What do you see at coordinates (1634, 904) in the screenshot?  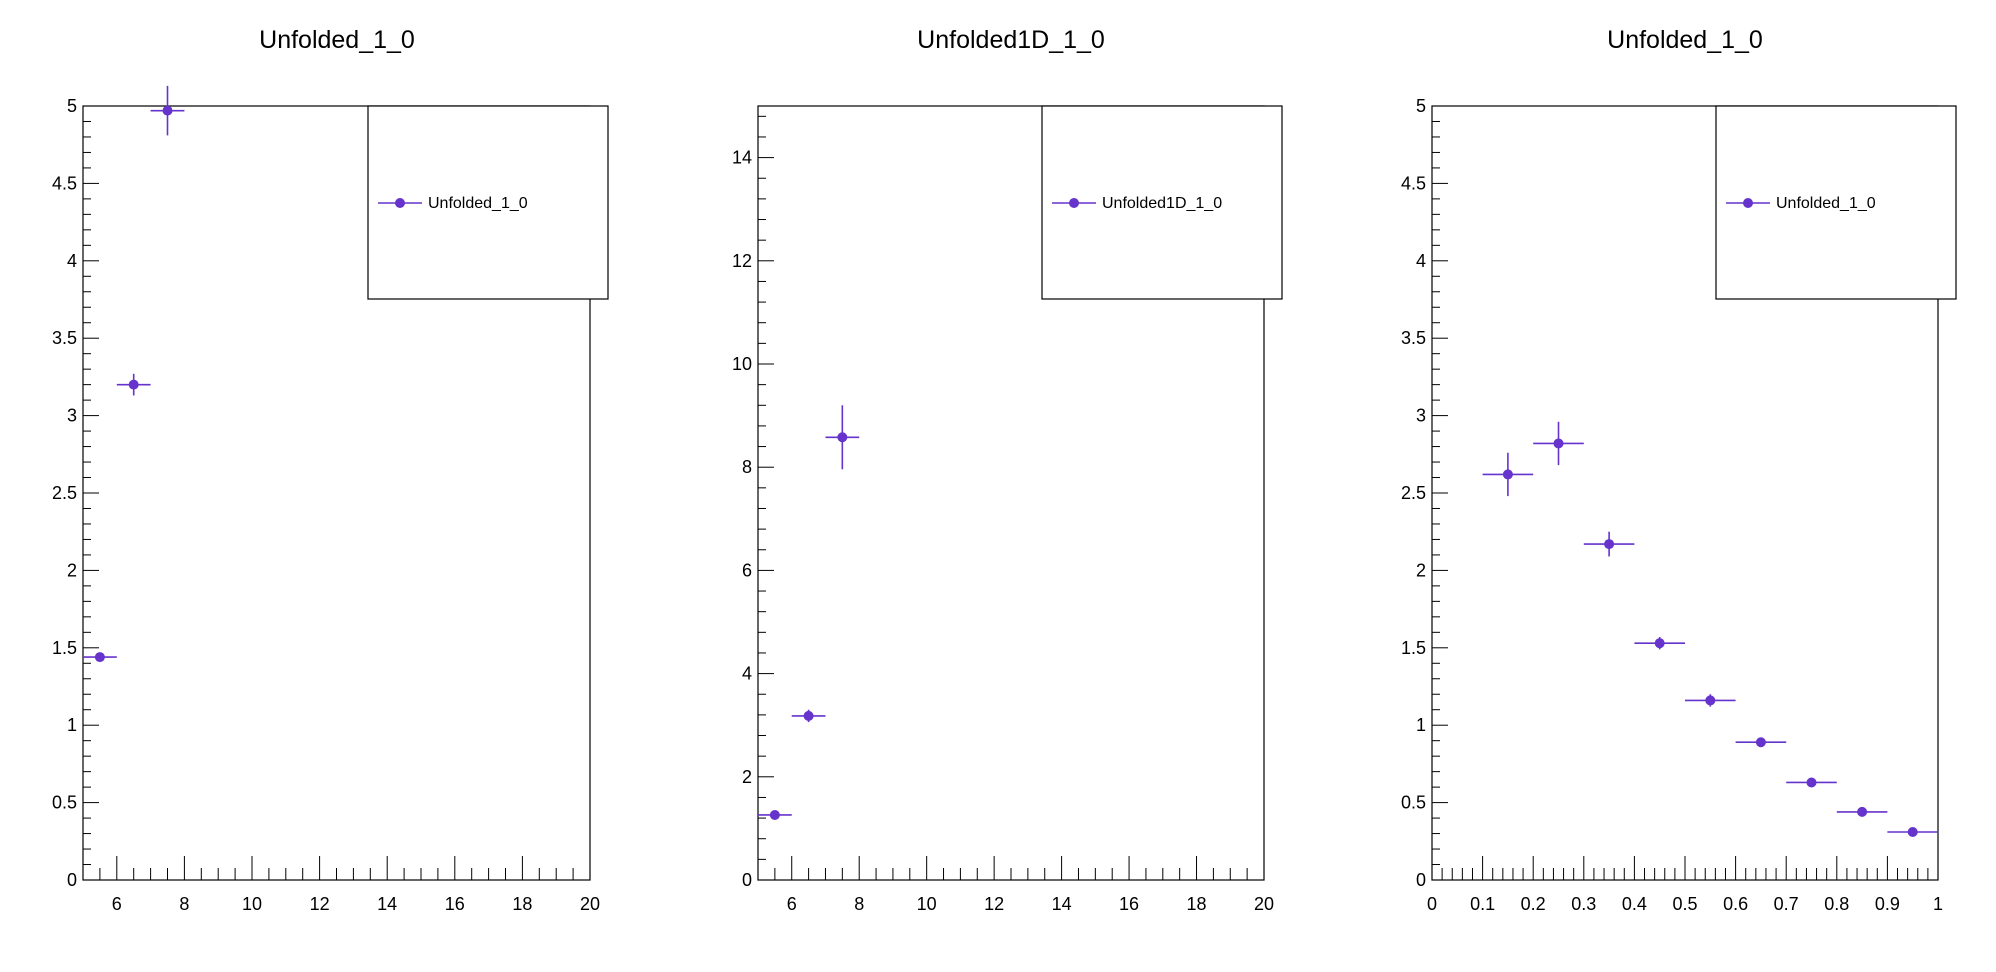 I see `x-tick-label: 0.4` at bounding box center [1634, 904].